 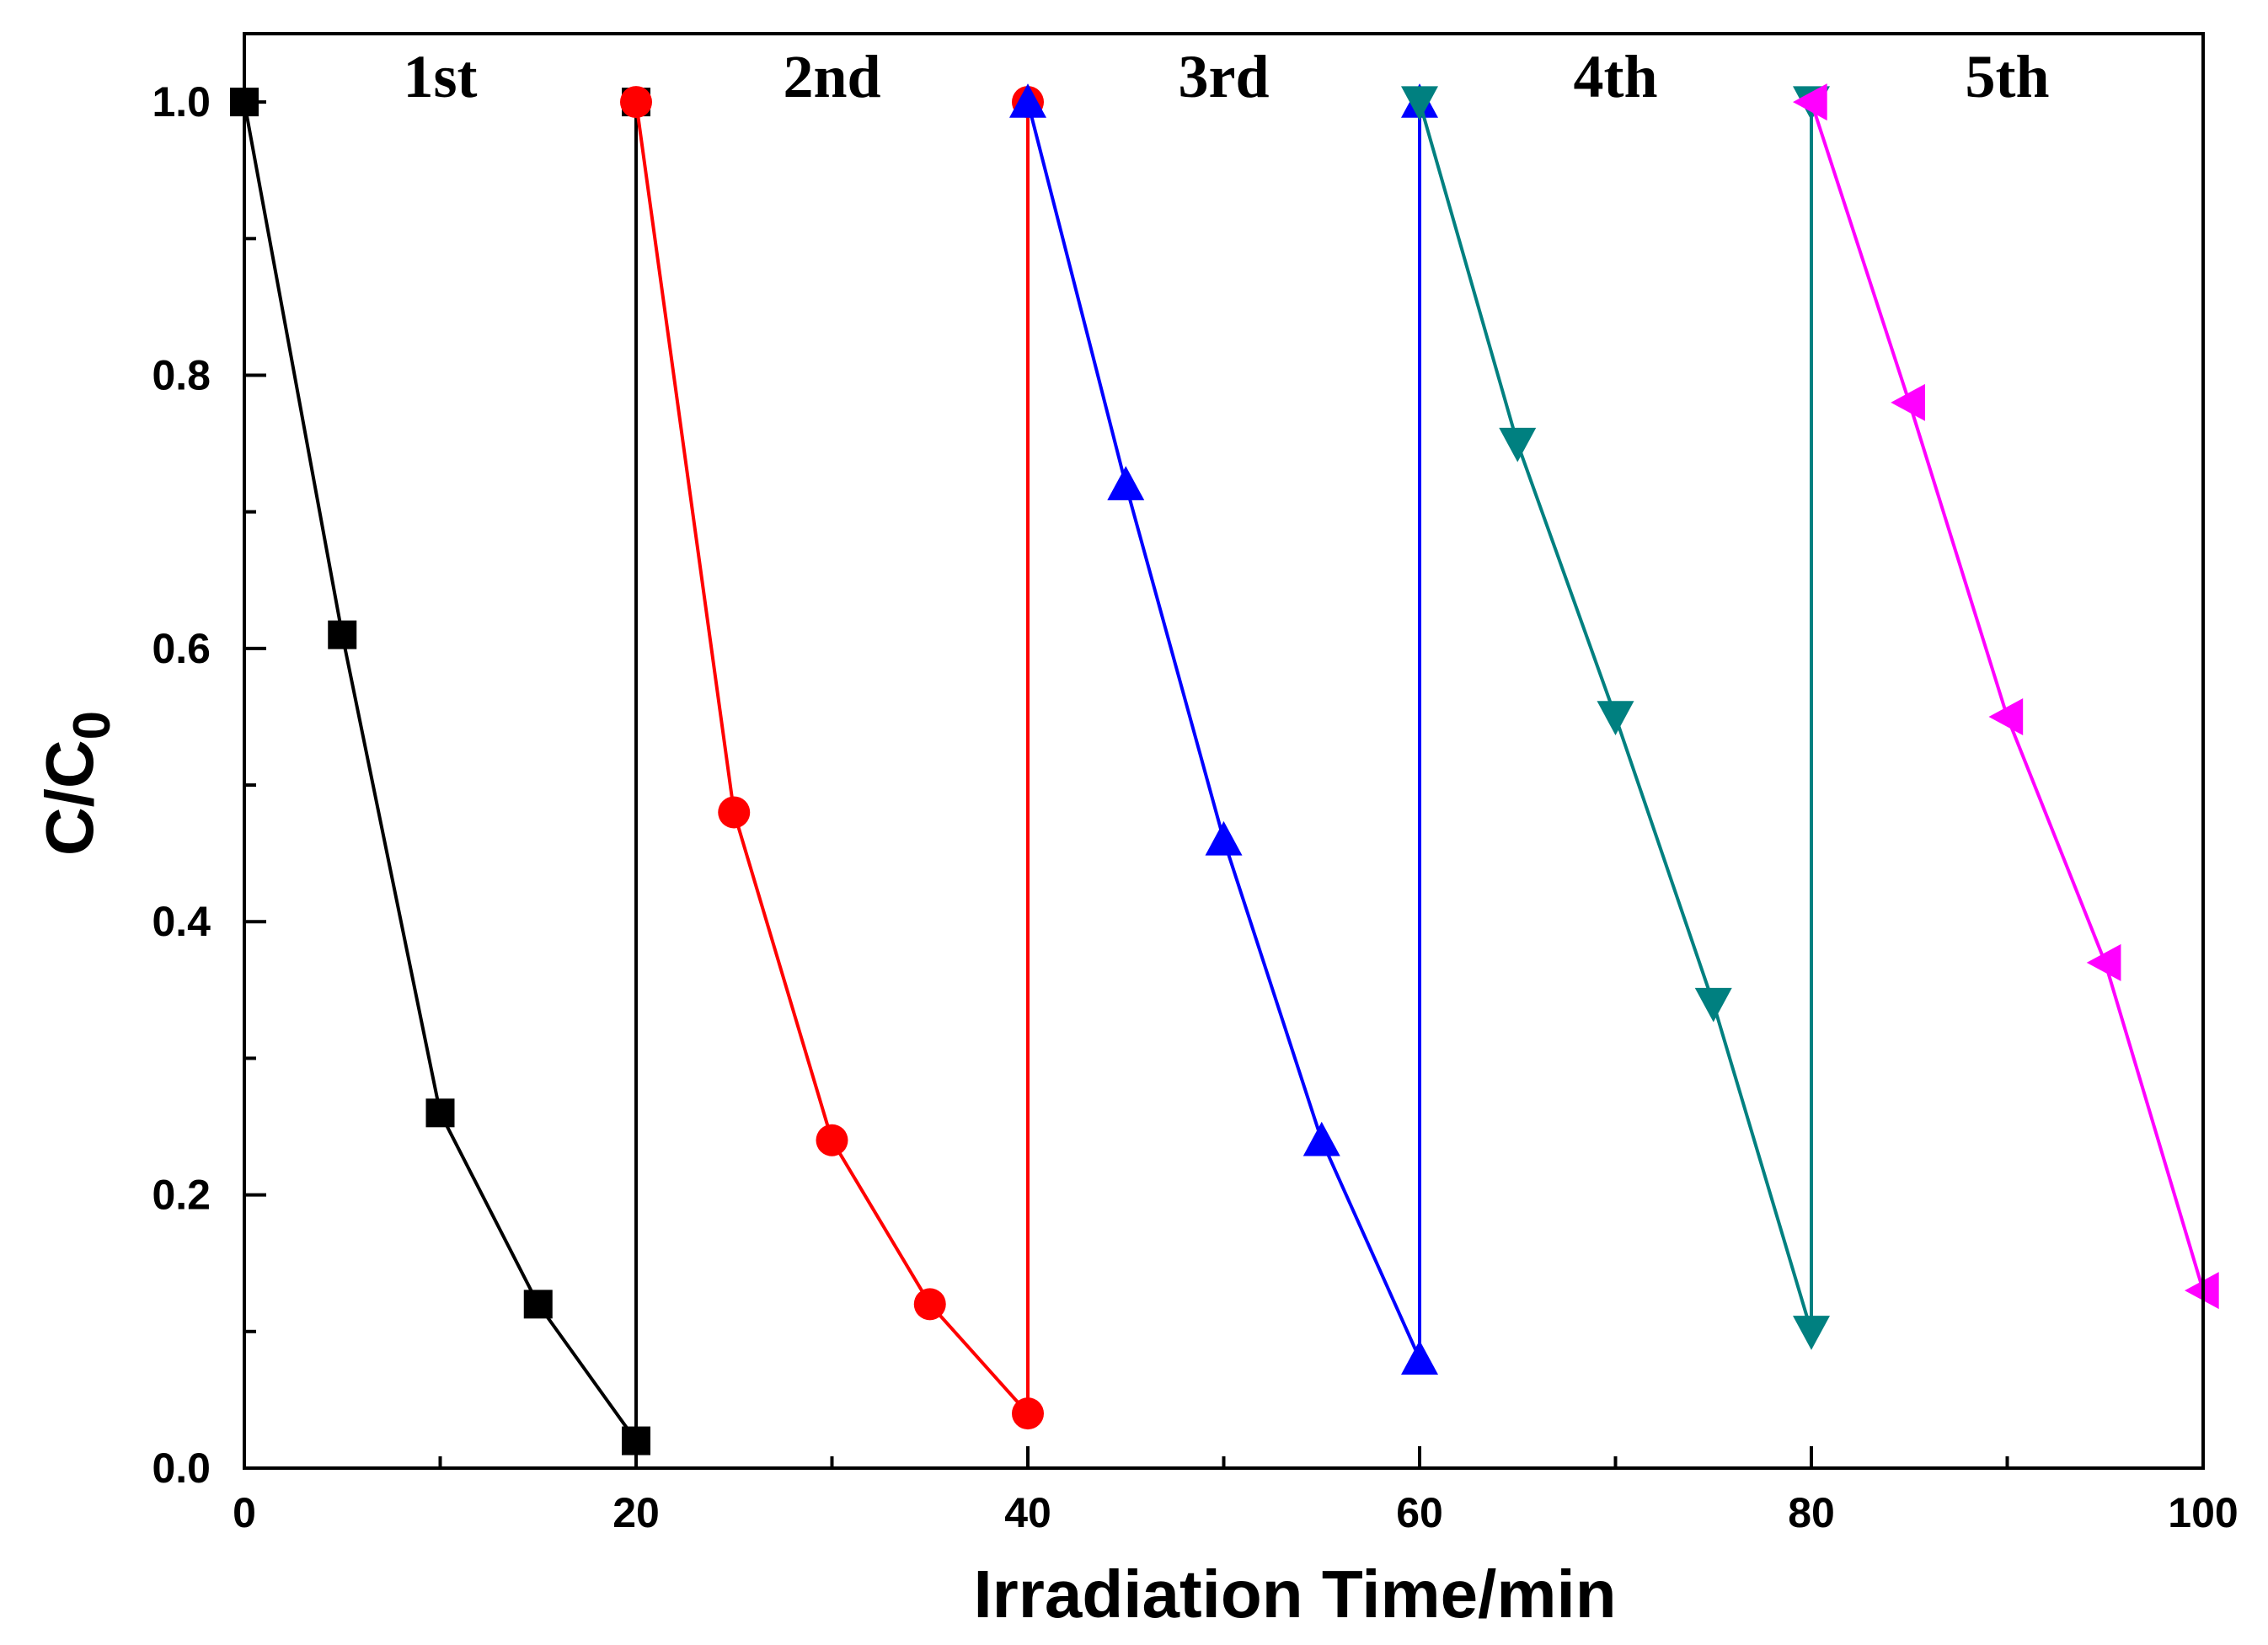 What do you see at coordinates (2007, 76) in the screenshot?
I see `cycle-label: 5th` at bounding box center [2007, 76].